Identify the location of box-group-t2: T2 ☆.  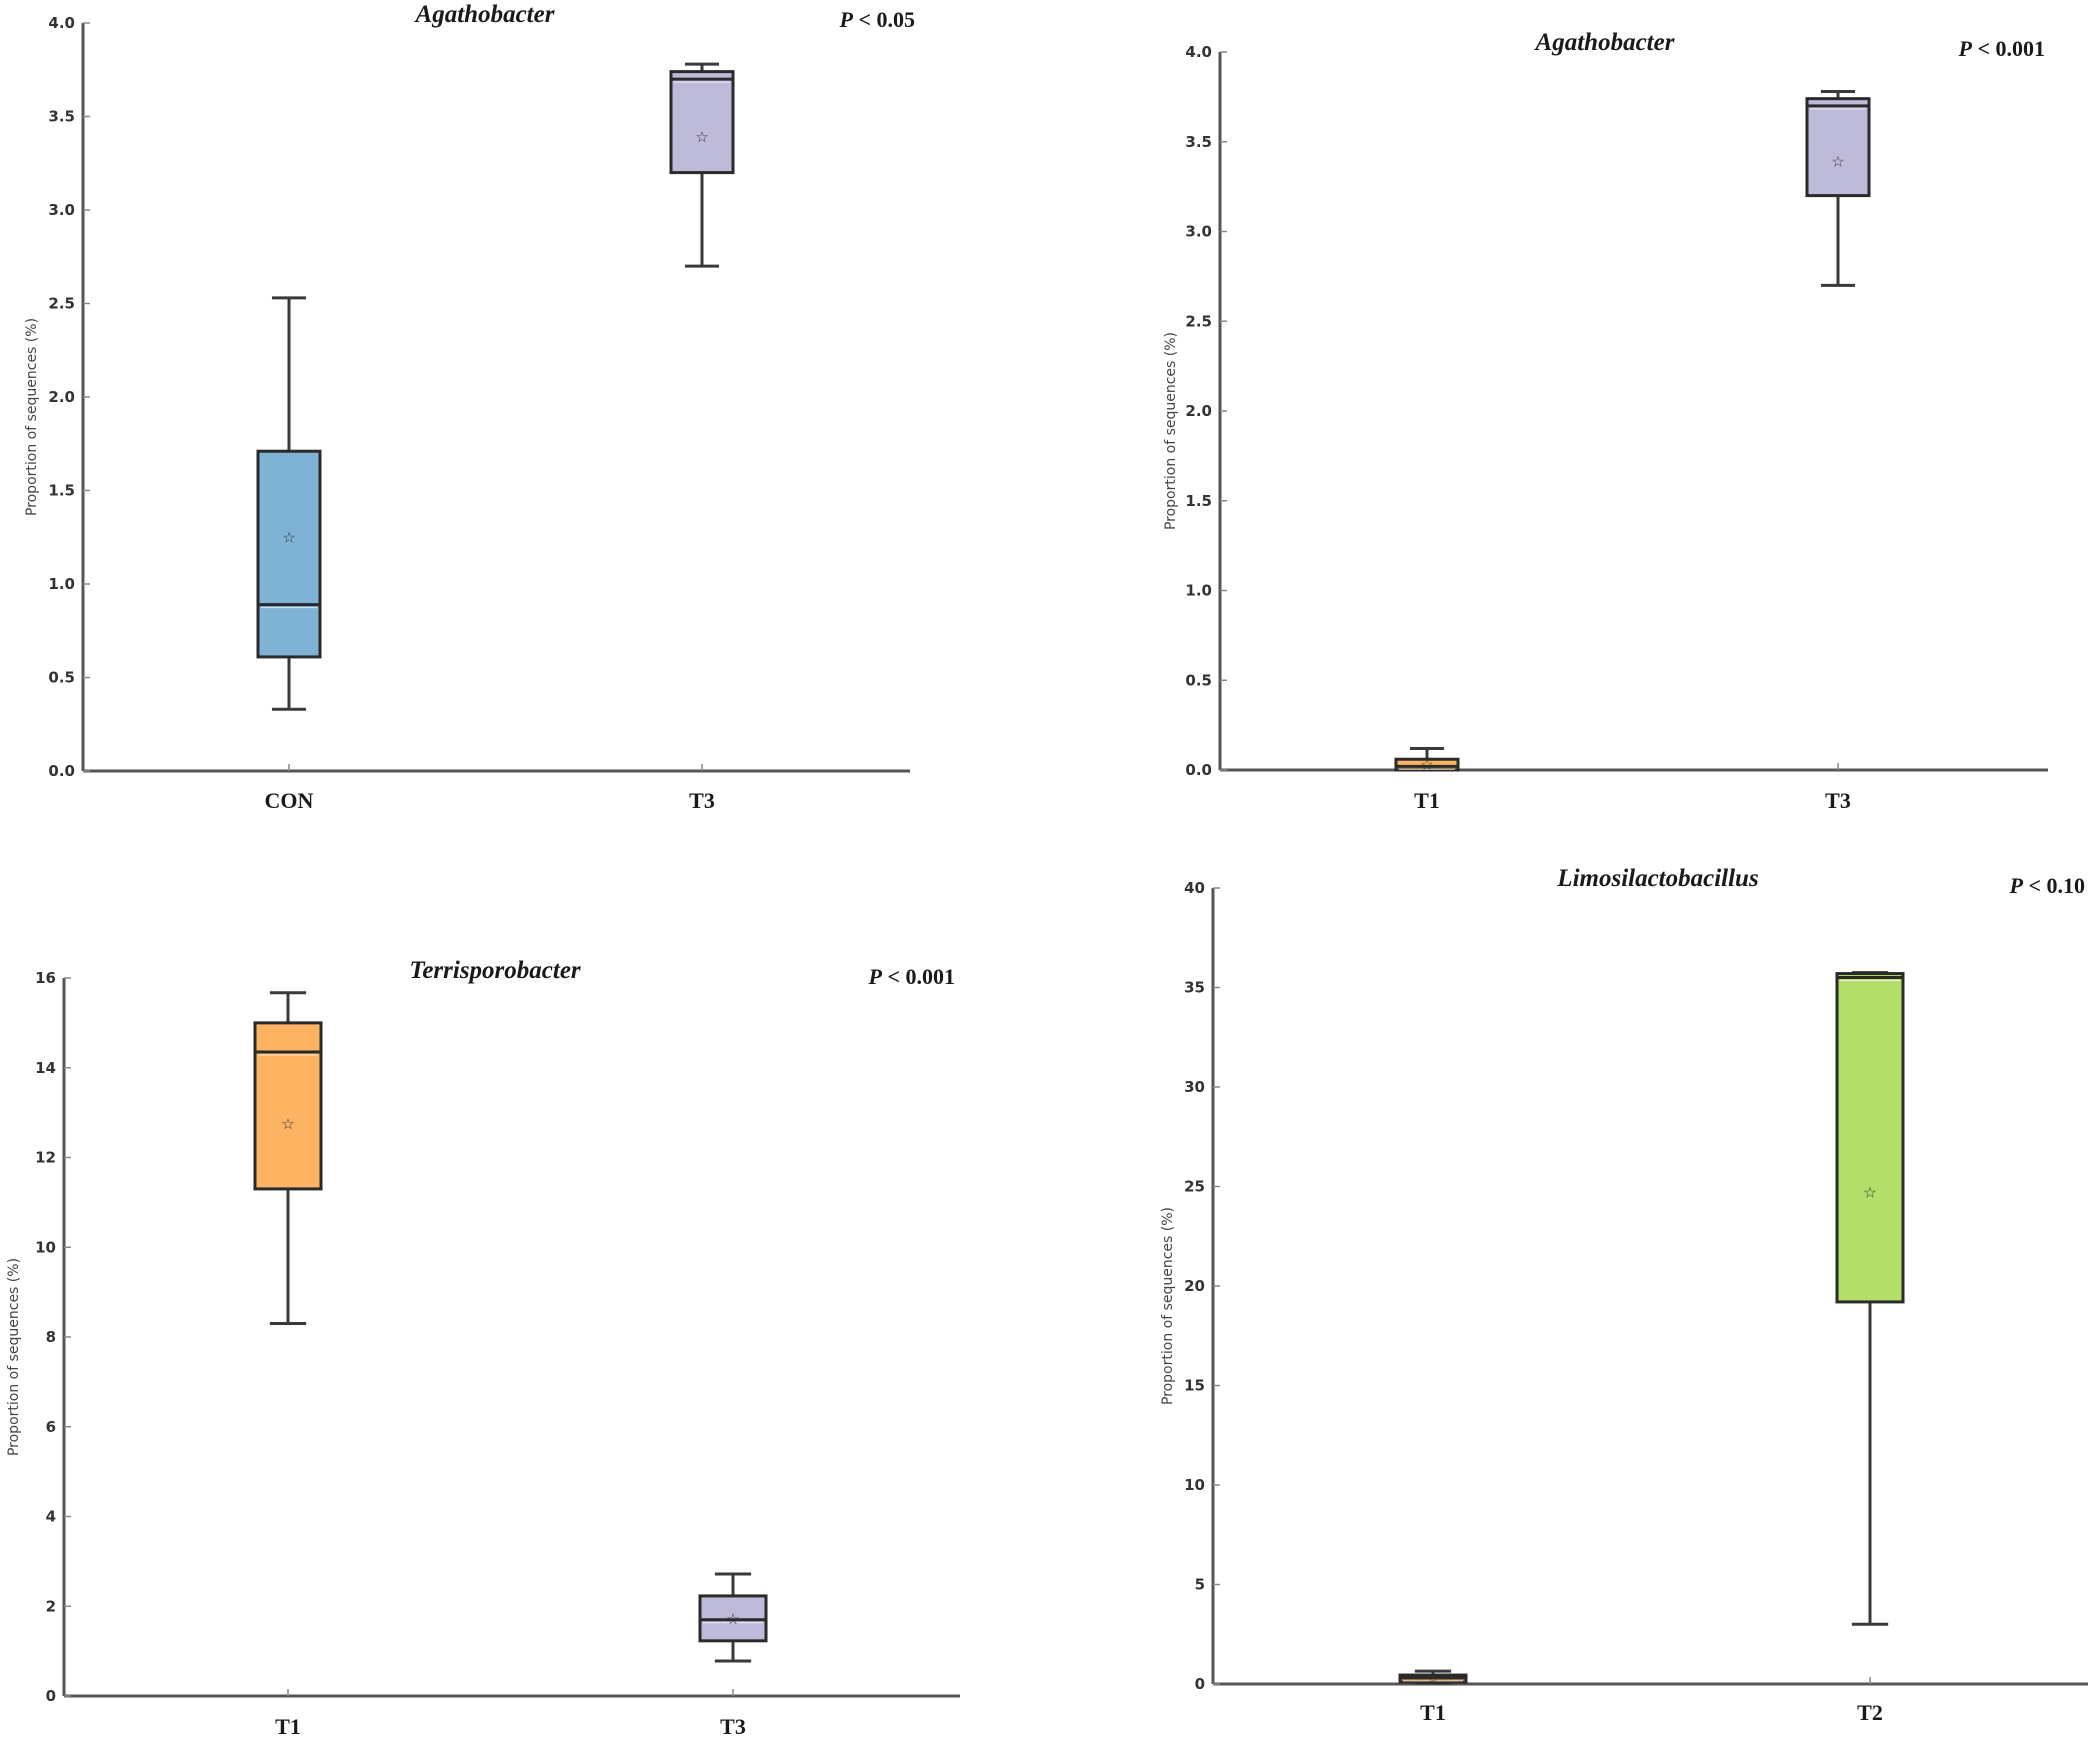
(1870, 1348).